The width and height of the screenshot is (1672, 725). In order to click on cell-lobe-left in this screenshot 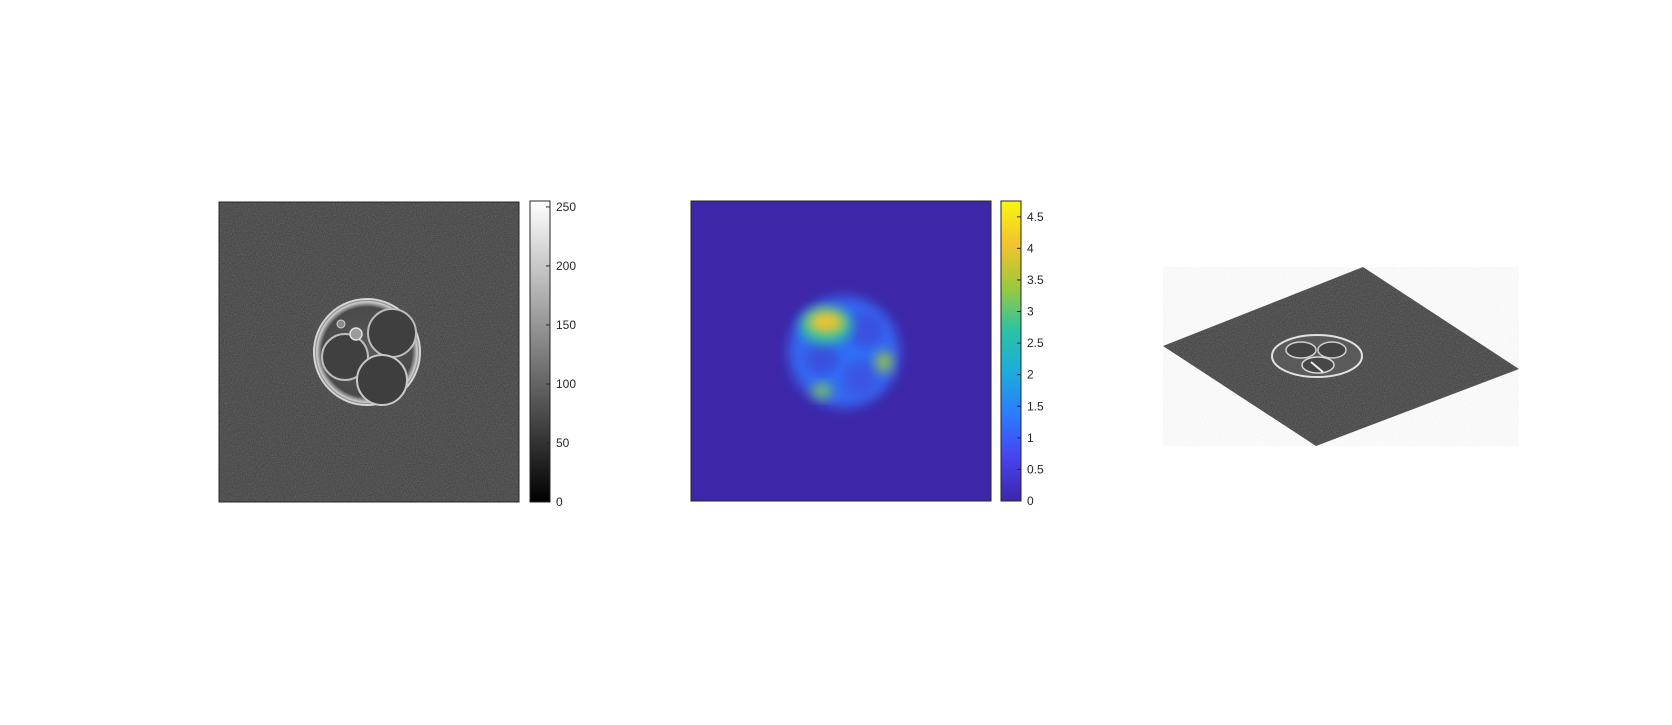, I will do `click(345, 357)`.